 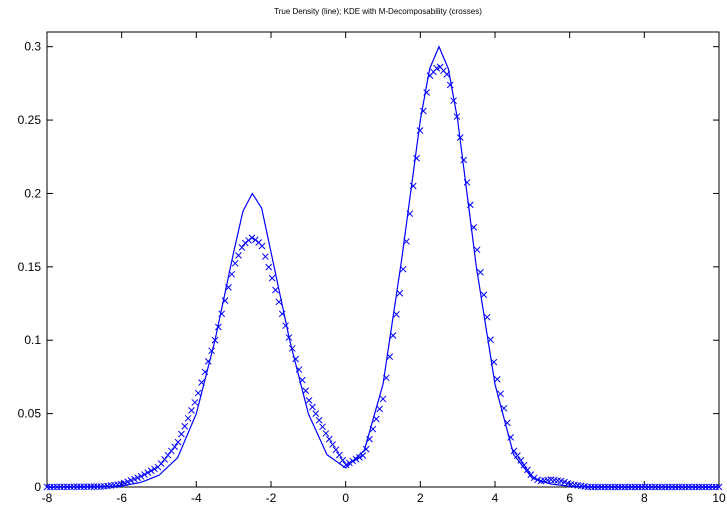 What do you see at coordinates (719, 498) in the screenshot?
I see `x-tick-label: 10` at bounding box center [719, 498].